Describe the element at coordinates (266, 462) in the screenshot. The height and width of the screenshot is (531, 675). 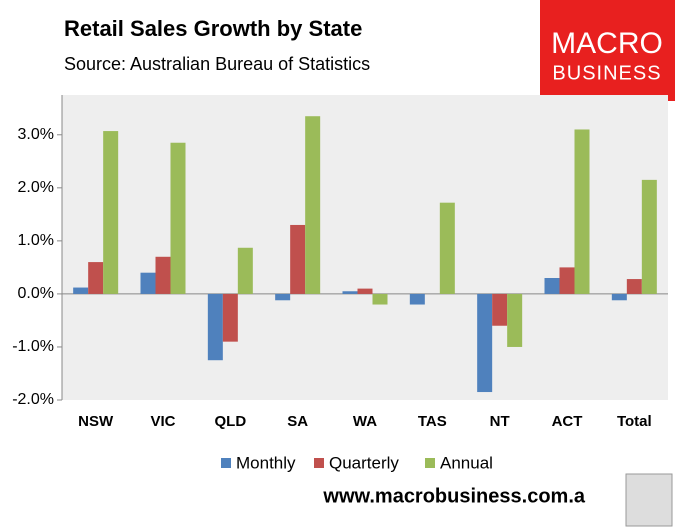
I see `legend-label: Monthly` at that location.